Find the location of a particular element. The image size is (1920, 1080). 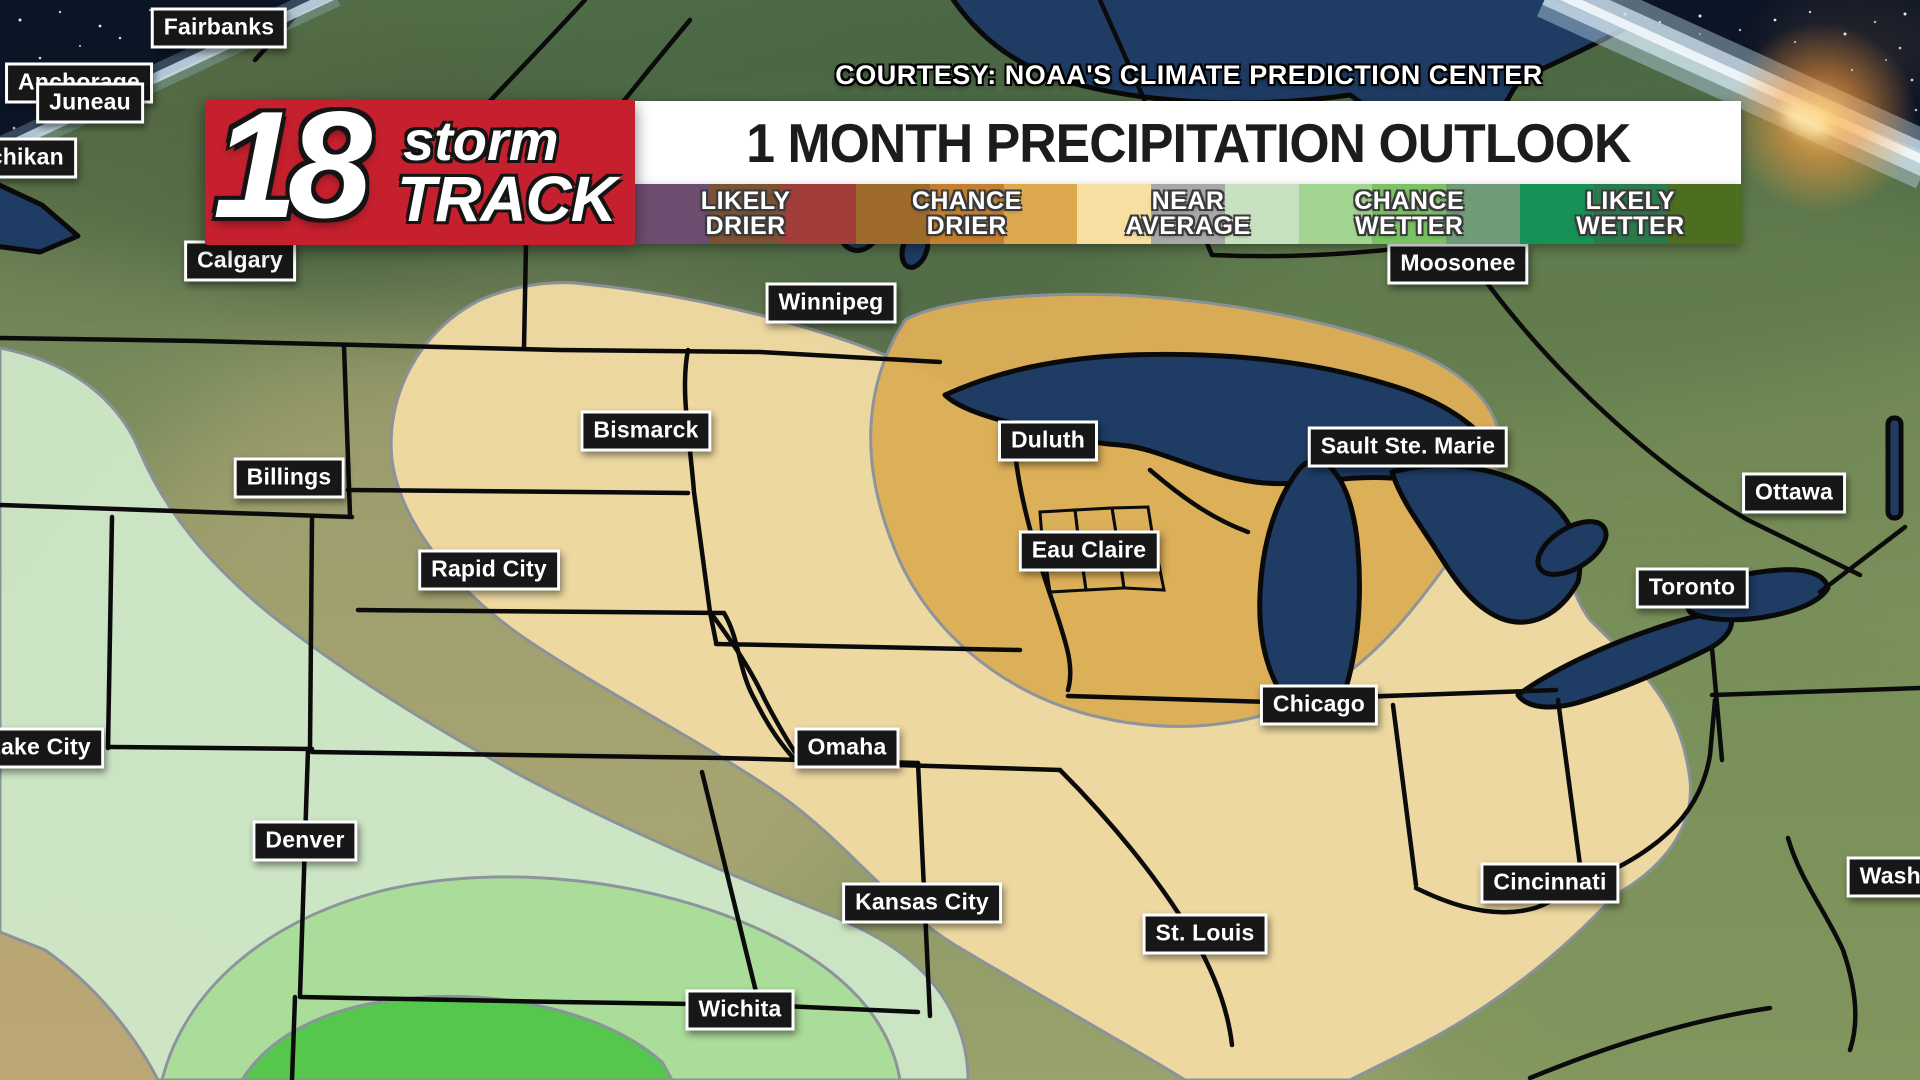

legend-label-line1: NEAR is located at coordinates (1188, 201).